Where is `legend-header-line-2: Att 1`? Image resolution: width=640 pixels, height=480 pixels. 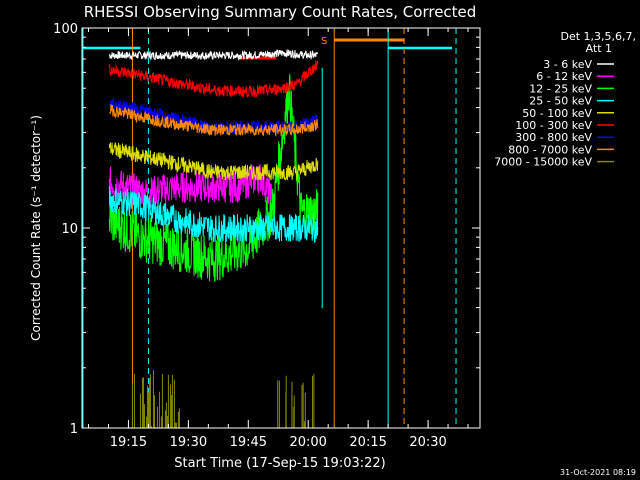
legend-header-line-2: Att 1 is located at coordinates (599, 48).